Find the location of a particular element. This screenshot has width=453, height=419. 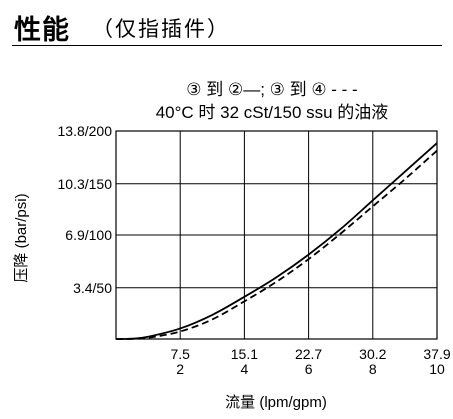

x-tick-label-lpm: 30.2 is located at coordinates (372, 354).